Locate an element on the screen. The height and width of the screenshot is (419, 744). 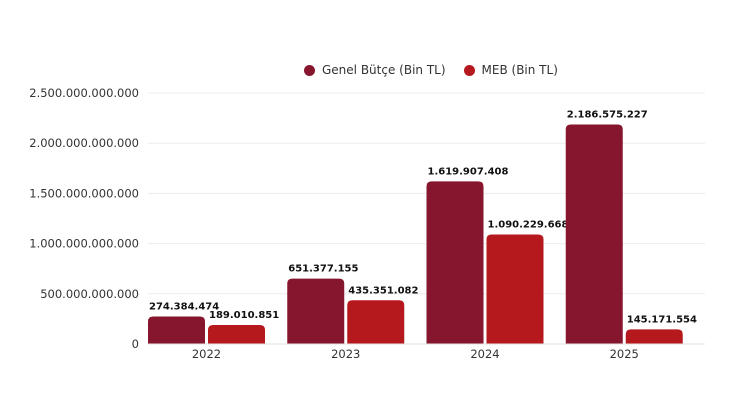
x-tick-label: 2024 is located at coordinates (484, 354).